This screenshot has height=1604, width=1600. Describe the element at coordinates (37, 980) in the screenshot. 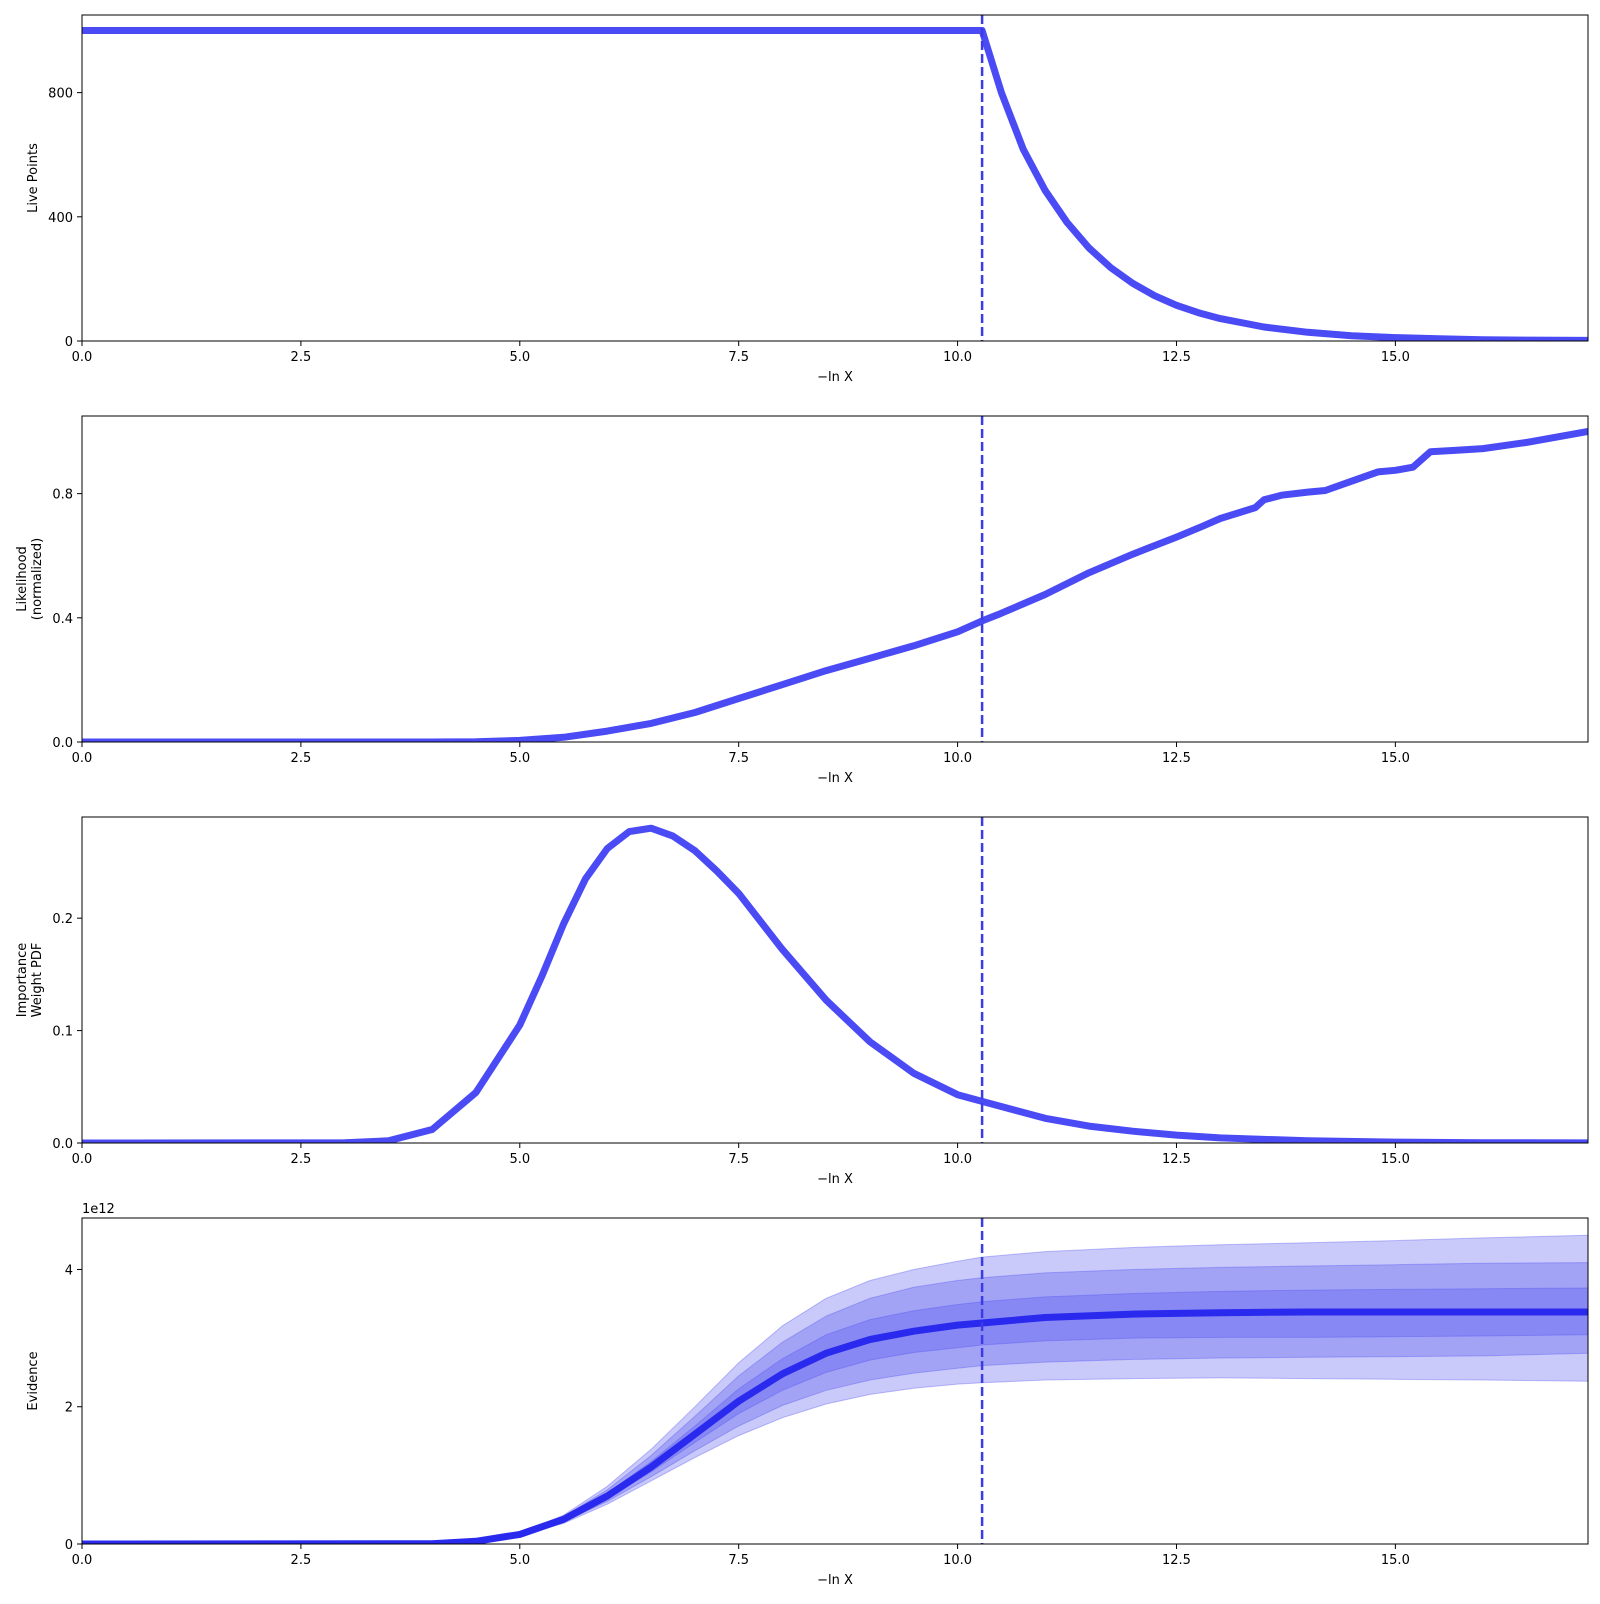

I see `y-axis-label: Weight PDF` at that location.